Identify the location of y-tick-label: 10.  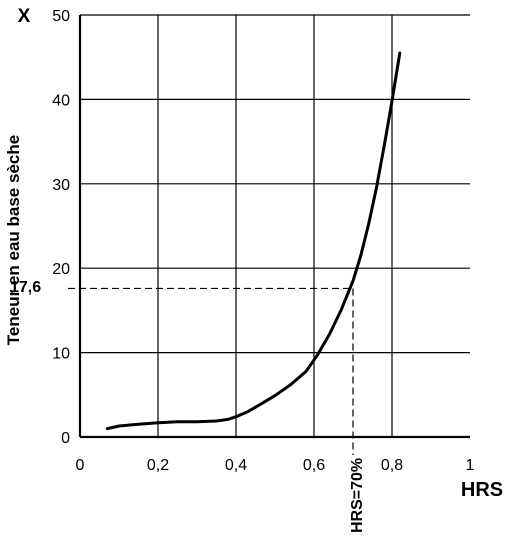
(61, 354).